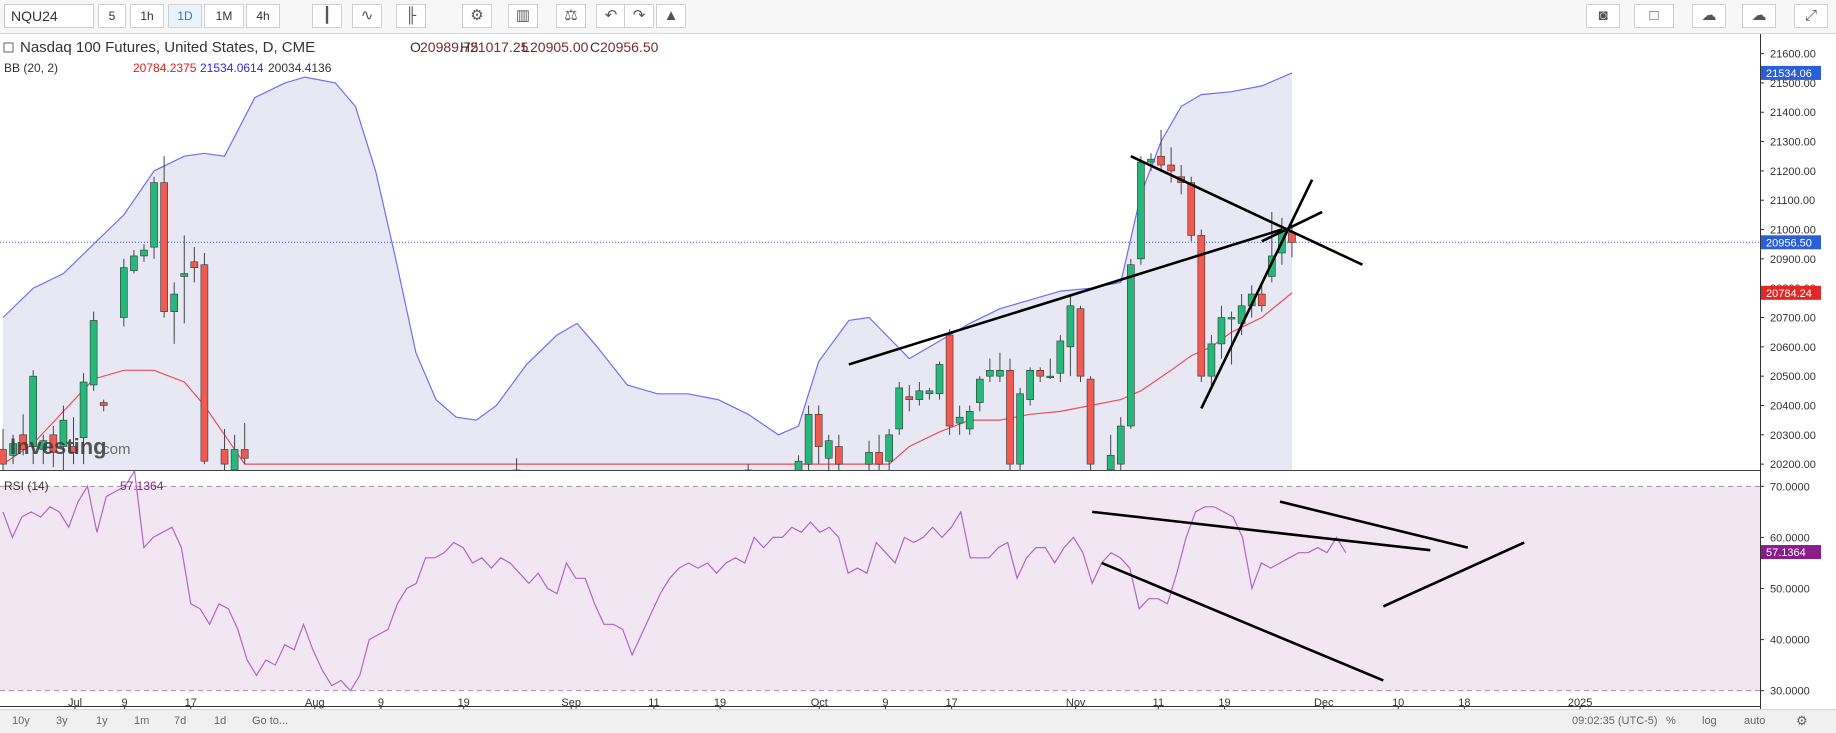  I want to click on rsi-trendline, so click(1261, 531).